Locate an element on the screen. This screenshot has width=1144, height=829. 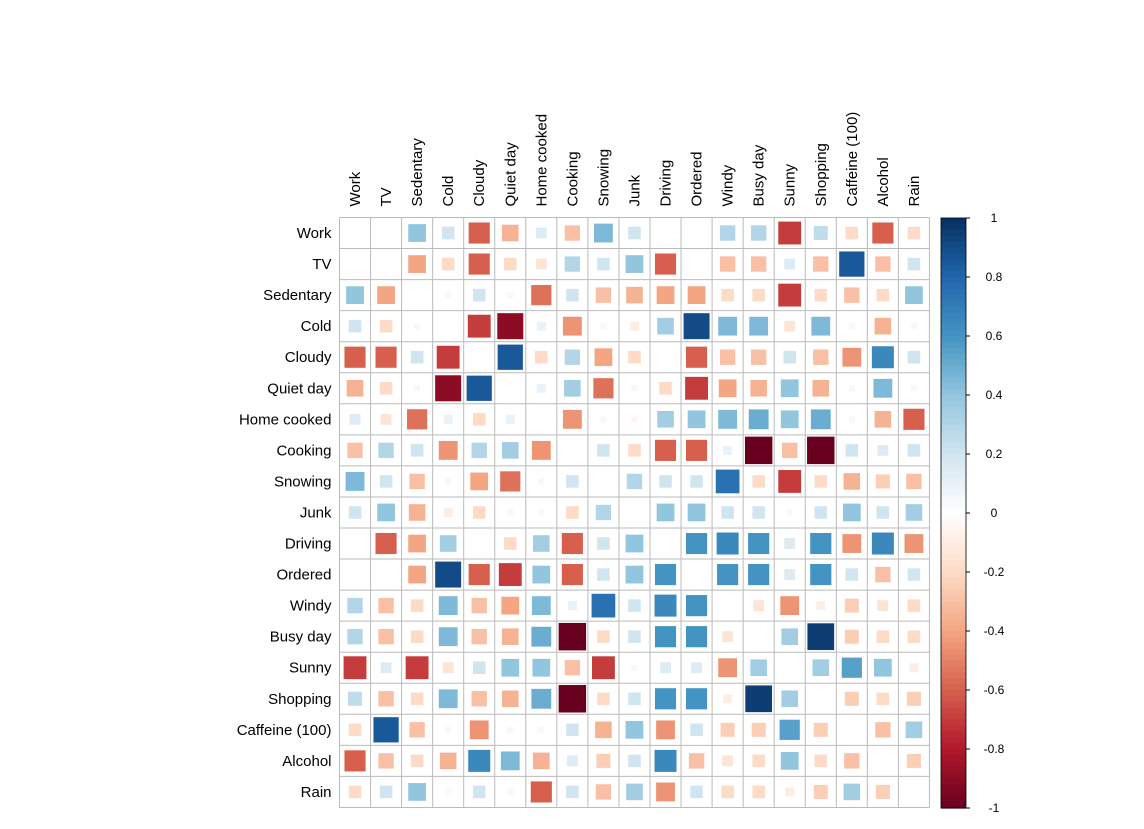
col-label-alcohol: Alcohol is located at coordinates (883, 181).